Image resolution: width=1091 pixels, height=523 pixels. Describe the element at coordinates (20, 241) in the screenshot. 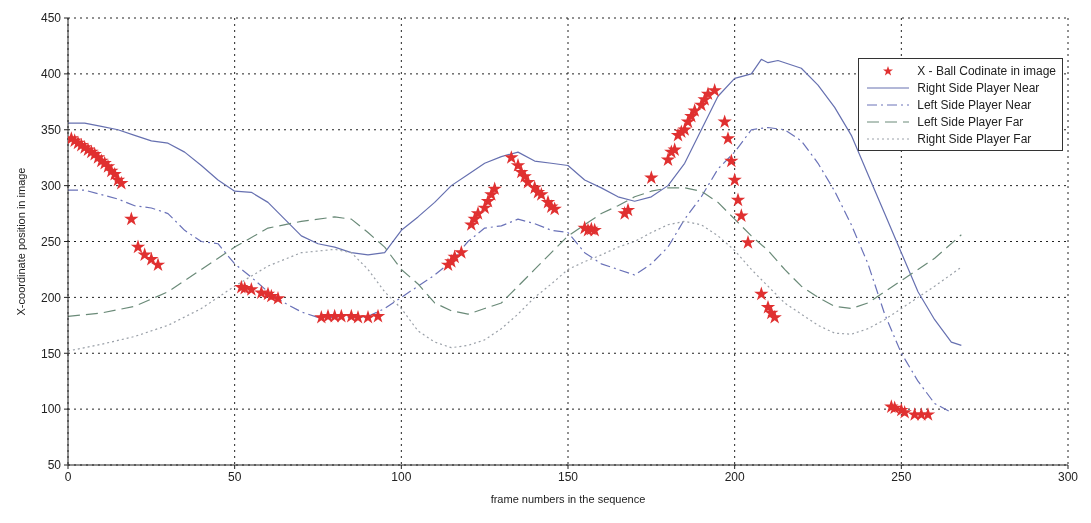

I see `y-axis-title: X-coordinate position in image` at that location.